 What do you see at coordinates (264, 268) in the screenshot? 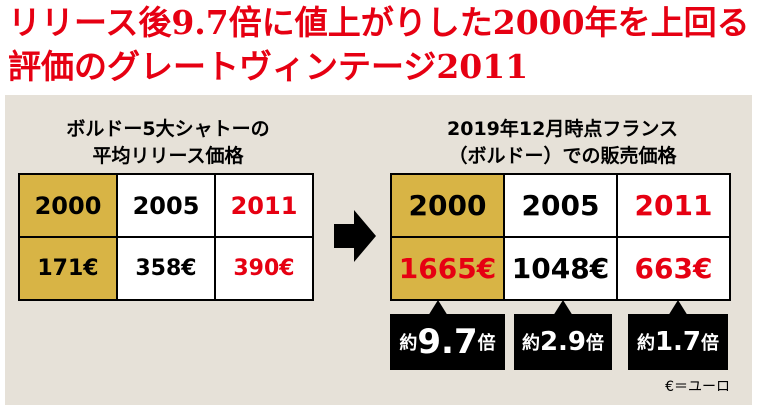
I see `table-cell: 390€` at bounding box center [264, 268].